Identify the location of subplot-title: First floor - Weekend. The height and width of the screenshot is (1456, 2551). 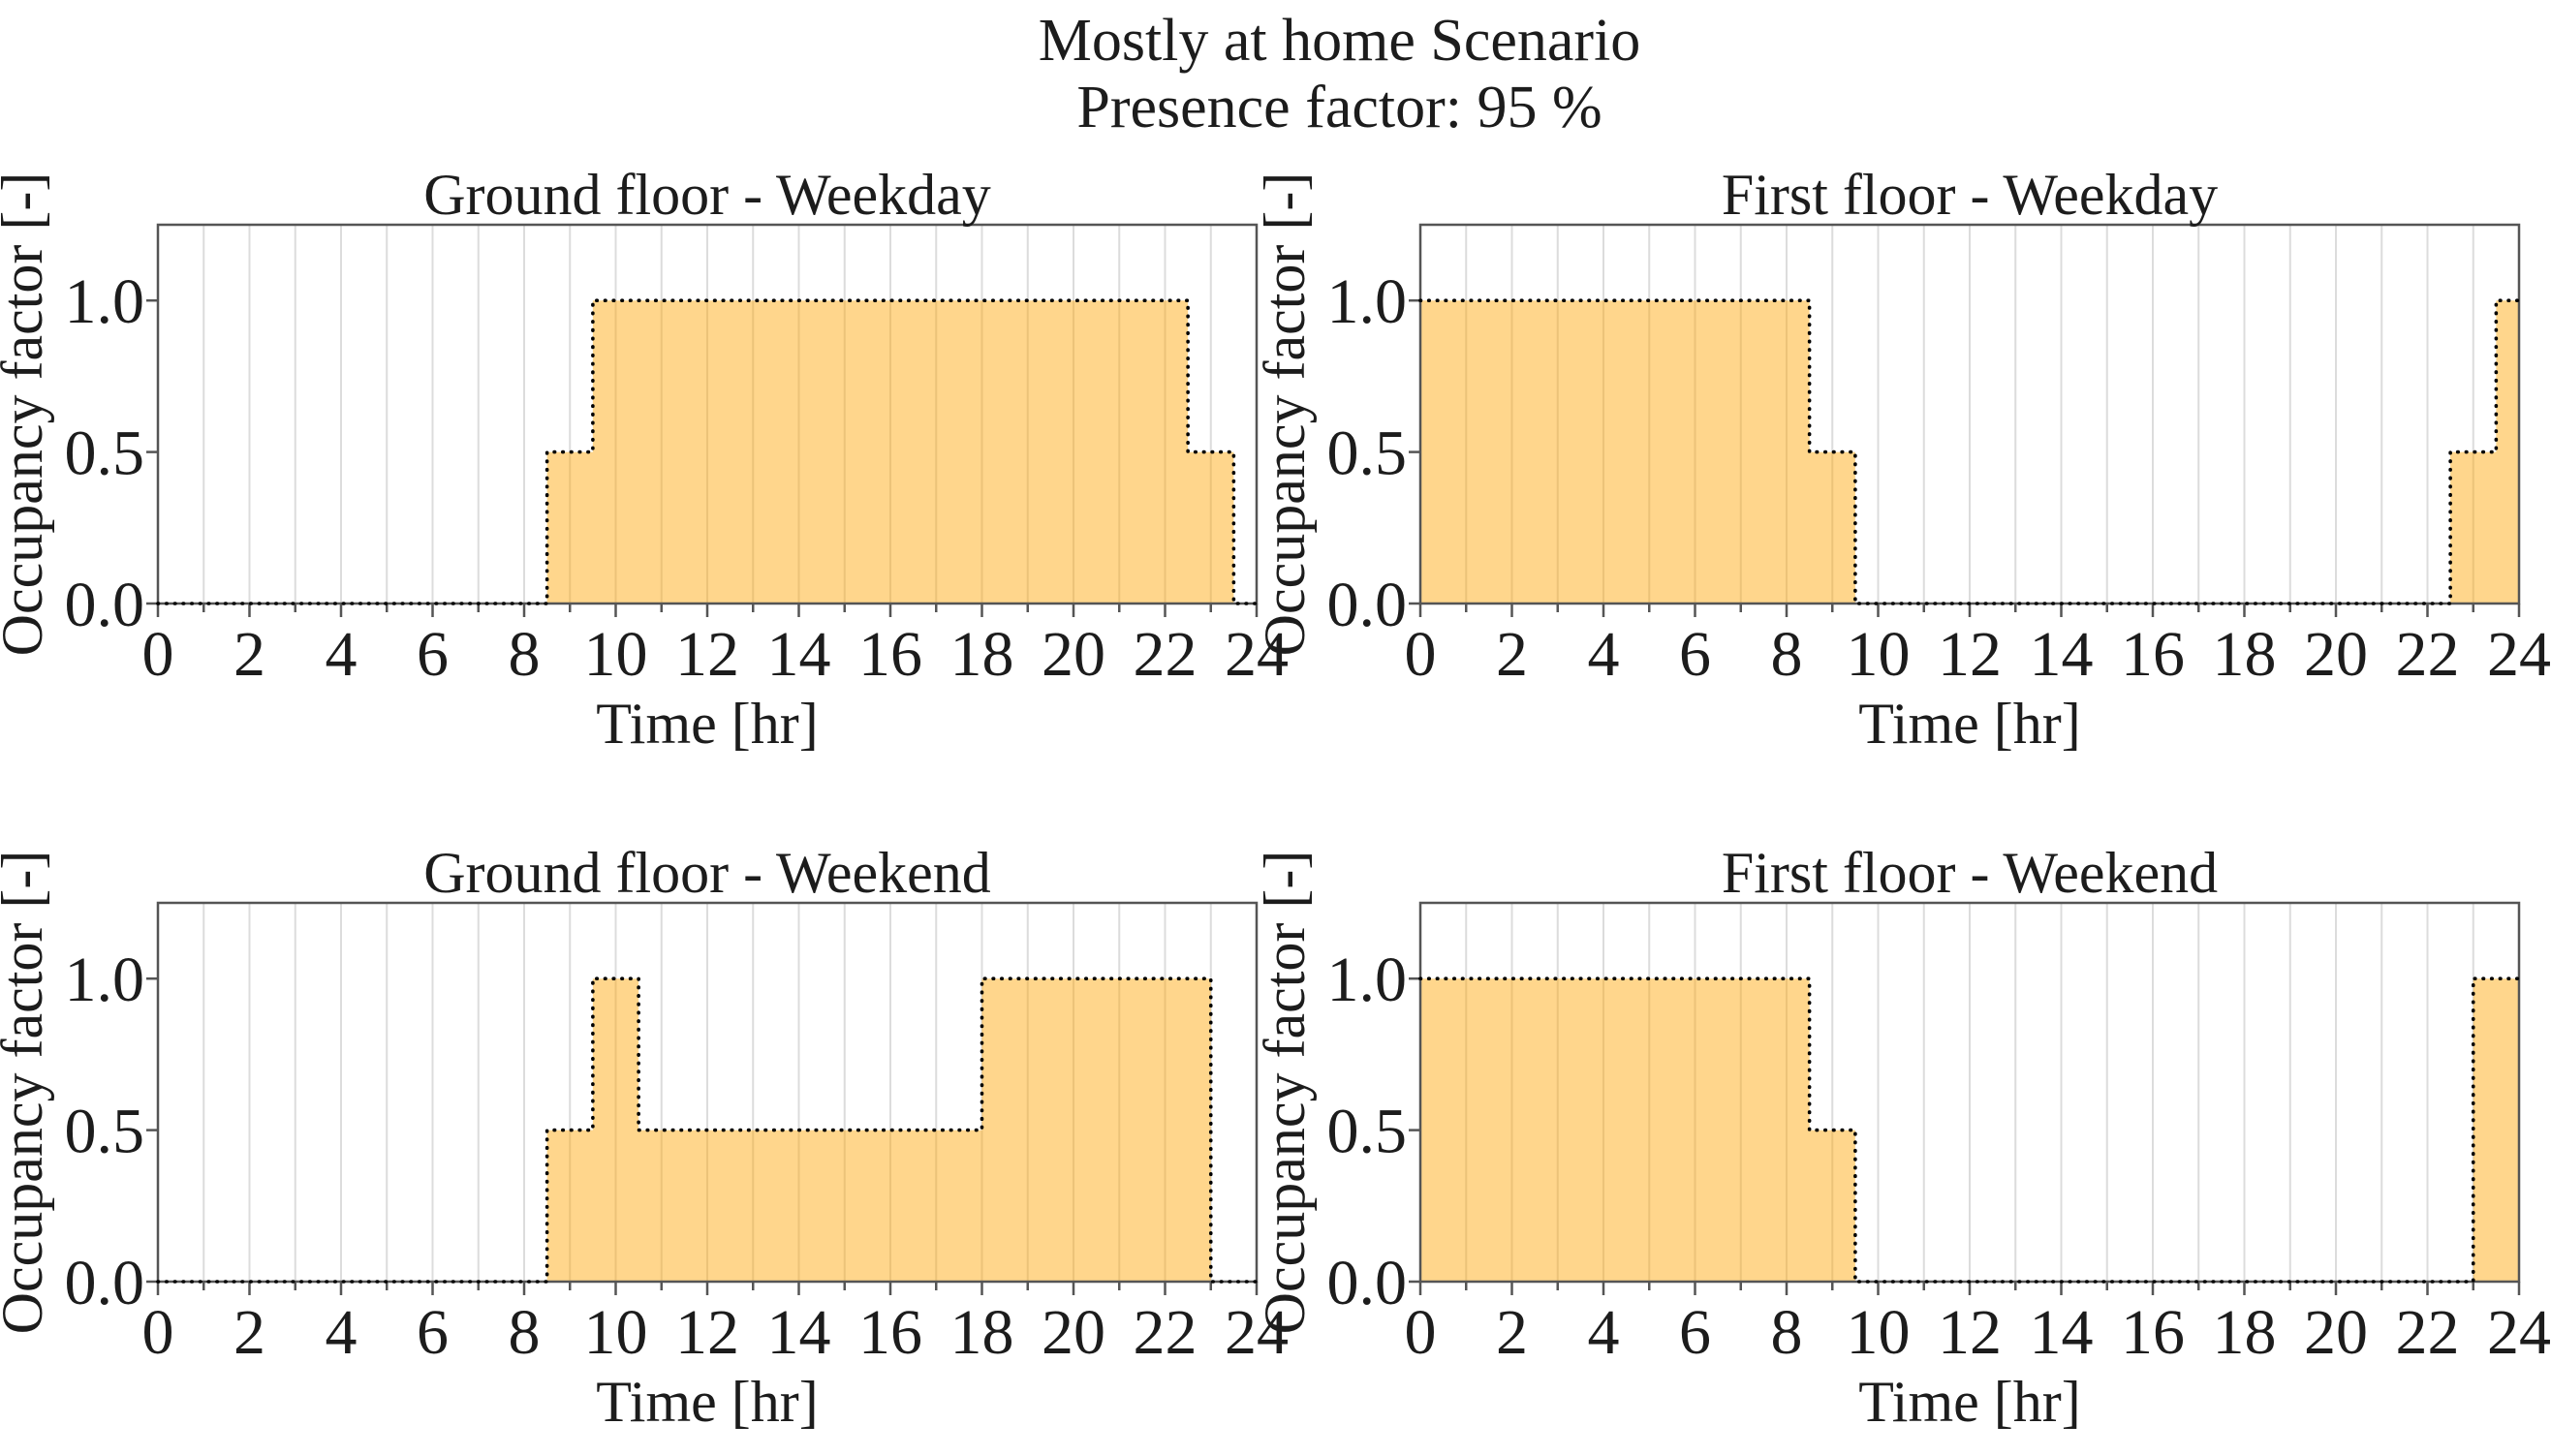
(1970, 873).